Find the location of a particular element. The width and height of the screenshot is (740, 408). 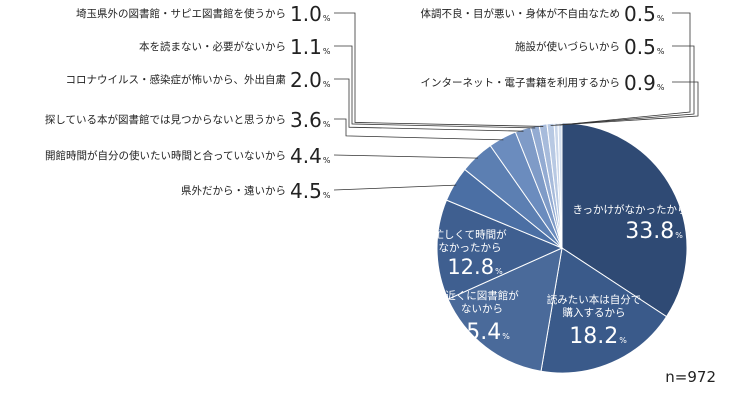

slice-label-11: インターネット・電子書籍を利用するから is located at coordinates (521, 82).